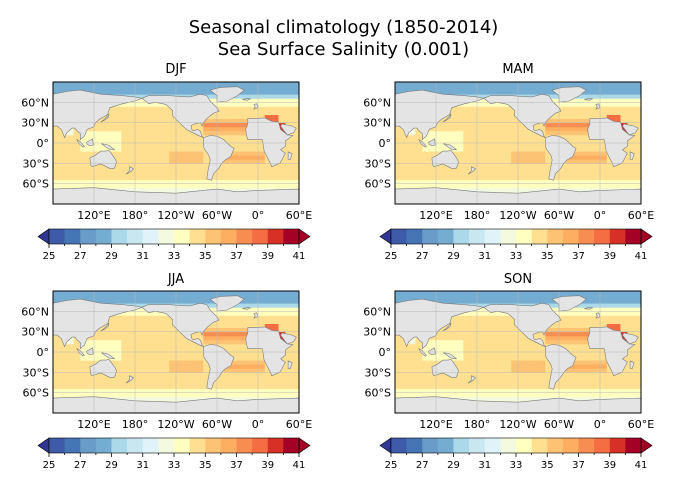 This screenshot has height=494, width=687. I want to click on land-mass, so click(180, 115).